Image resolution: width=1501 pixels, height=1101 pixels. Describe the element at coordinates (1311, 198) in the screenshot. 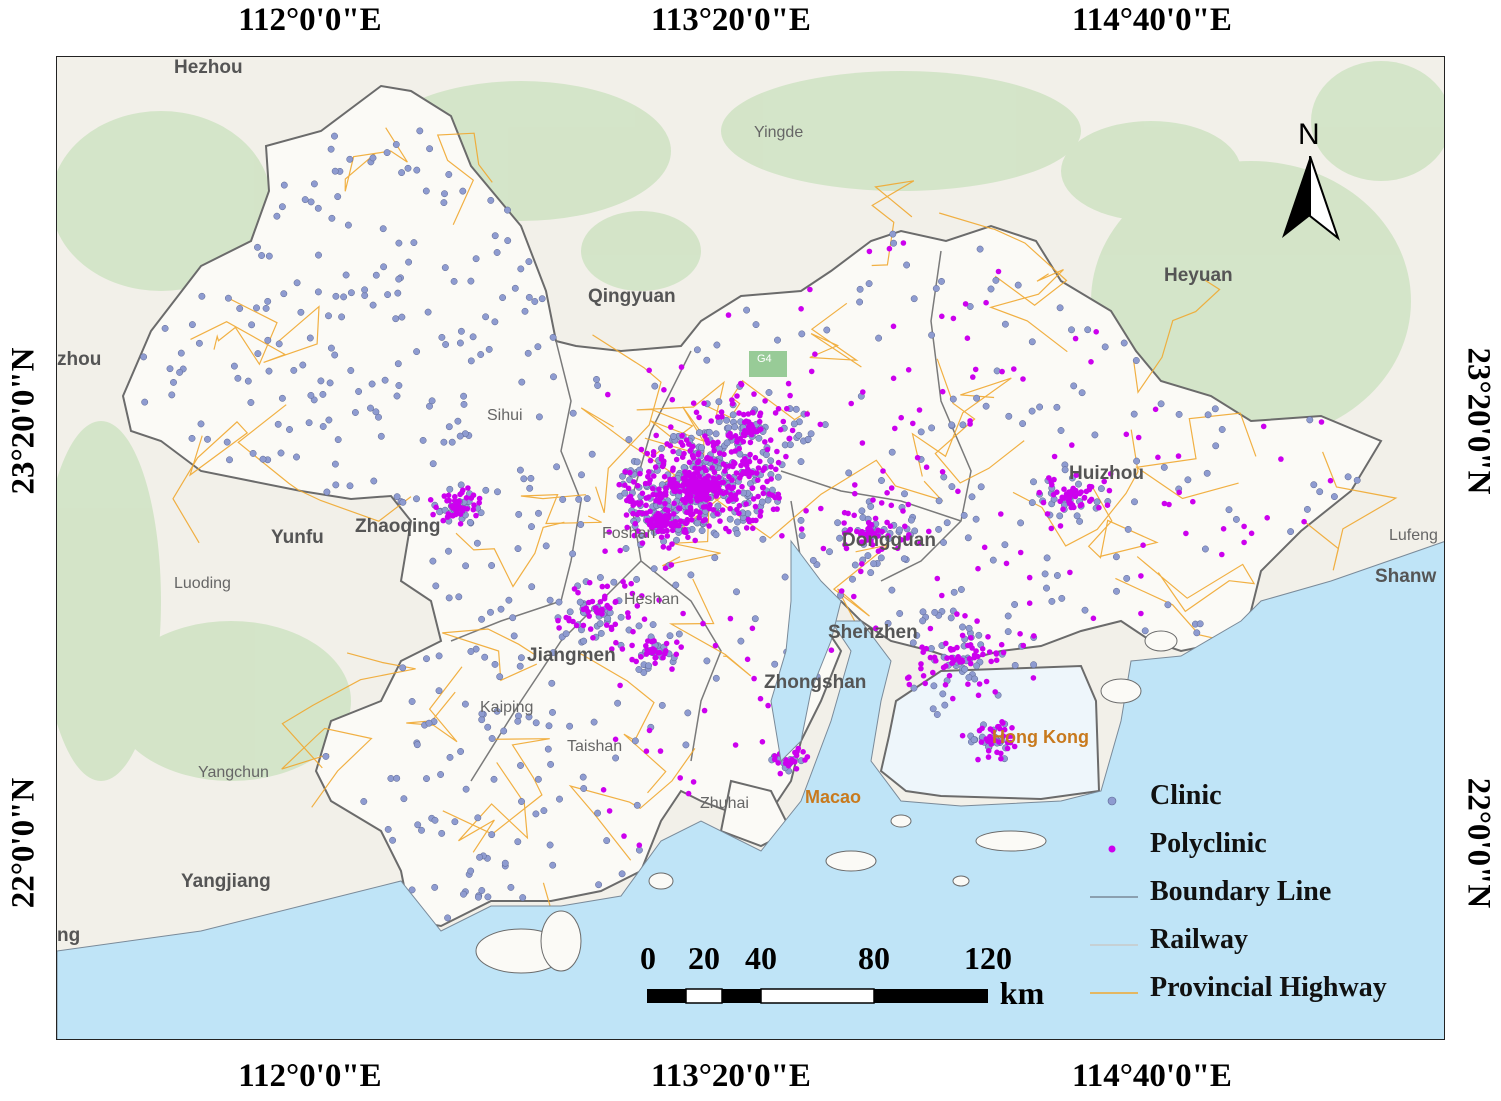

I see `north-arrow-icon` at that location.